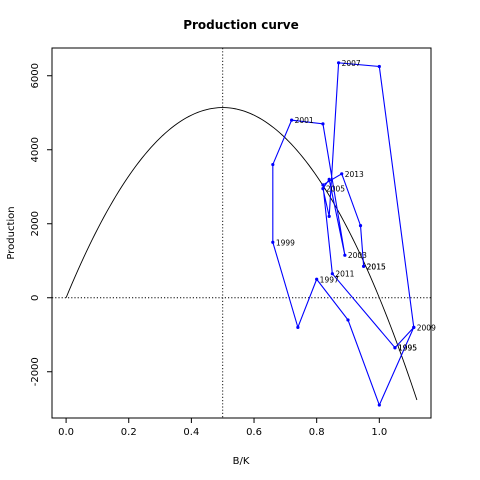 The height and width of the screenshot is (480, 480). Describe the element at coordinates (241, 25) in the screenshot. I see `chart-title: Production curve` at that location.